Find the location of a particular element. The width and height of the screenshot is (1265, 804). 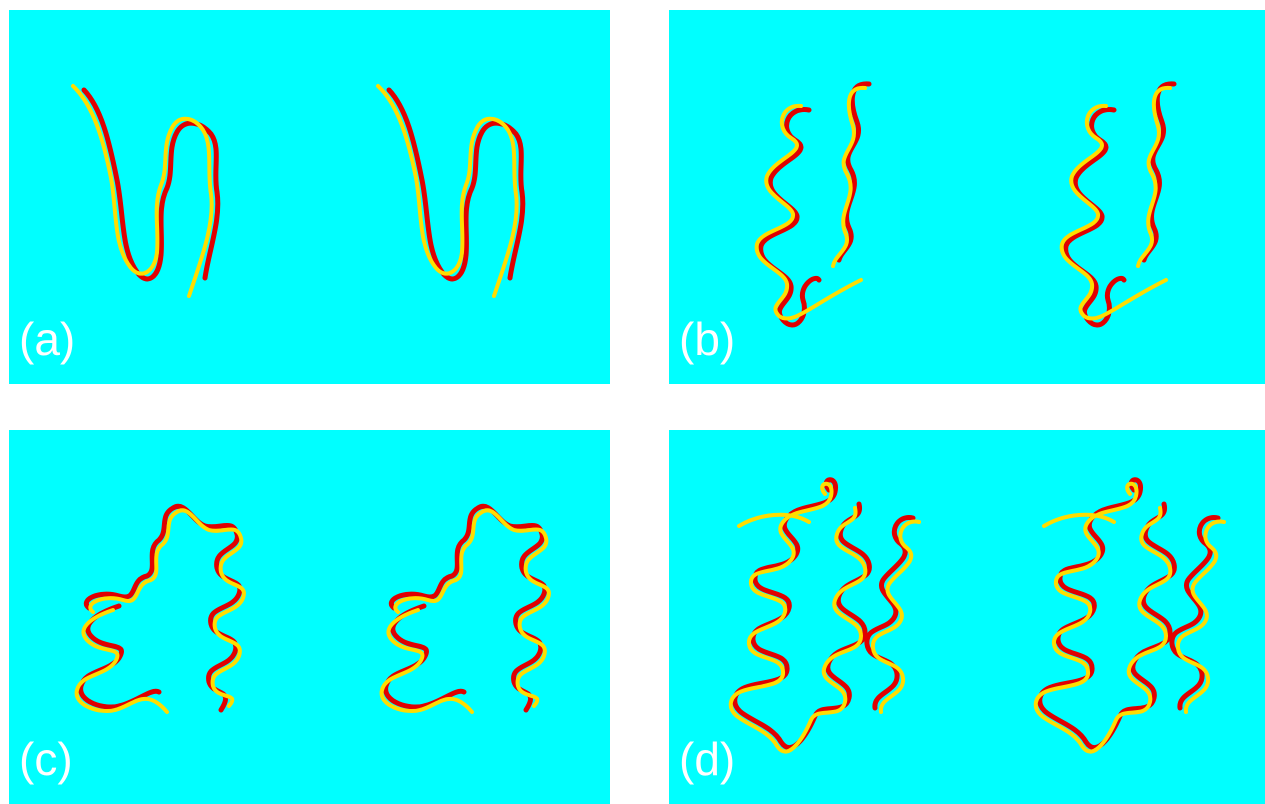

panel-a-right-red-trace is located at coordinates (456, 184).